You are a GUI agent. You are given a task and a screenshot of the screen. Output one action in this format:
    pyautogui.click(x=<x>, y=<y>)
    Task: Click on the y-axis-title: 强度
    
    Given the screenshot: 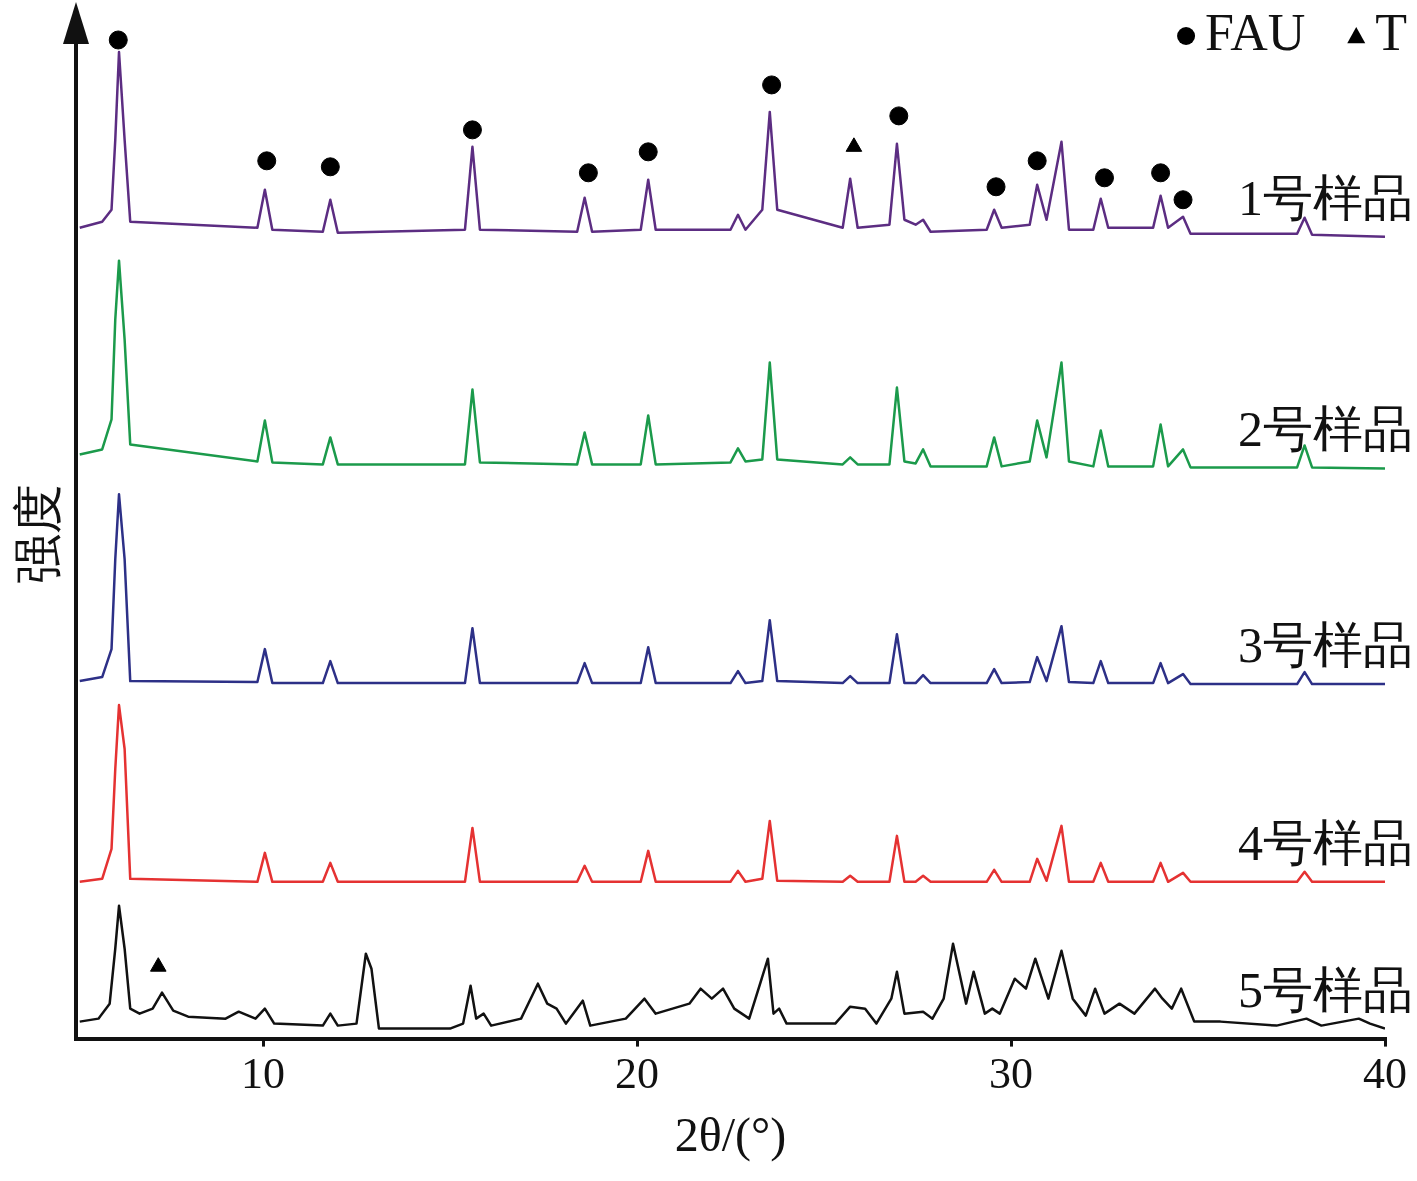 What is the action you would take?
    pyautogui.click(x=38, y=534)
    